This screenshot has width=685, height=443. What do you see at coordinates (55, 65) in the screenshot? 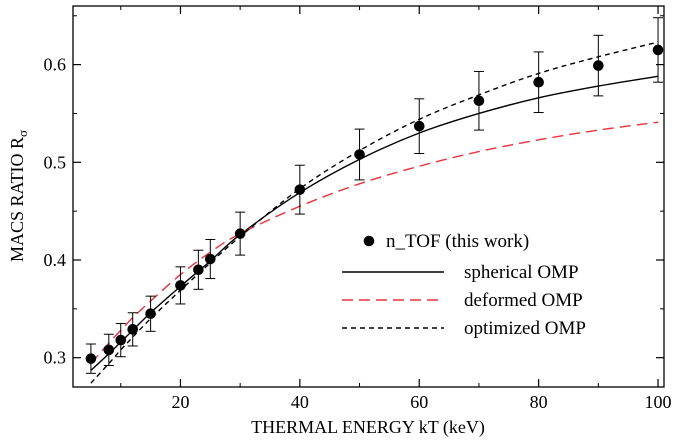
I see `y-tick-label: 0.6` at bounding box center [55, 65].